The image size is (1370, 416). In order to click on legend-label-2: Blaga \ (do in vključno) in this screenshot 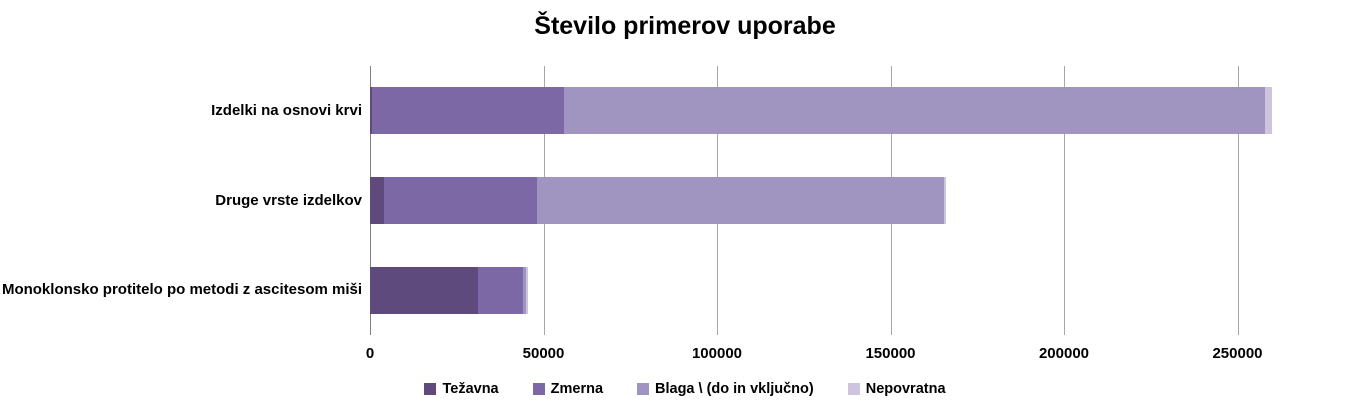, I will do `click(734, 389)`.